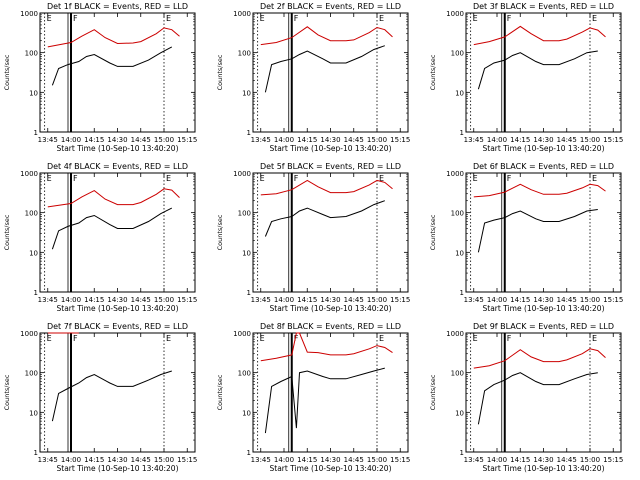 The image size is (640, 480). I want to click on chart-title: Det 1f BLACK = Events, RED = LLD, so click(117, 6).